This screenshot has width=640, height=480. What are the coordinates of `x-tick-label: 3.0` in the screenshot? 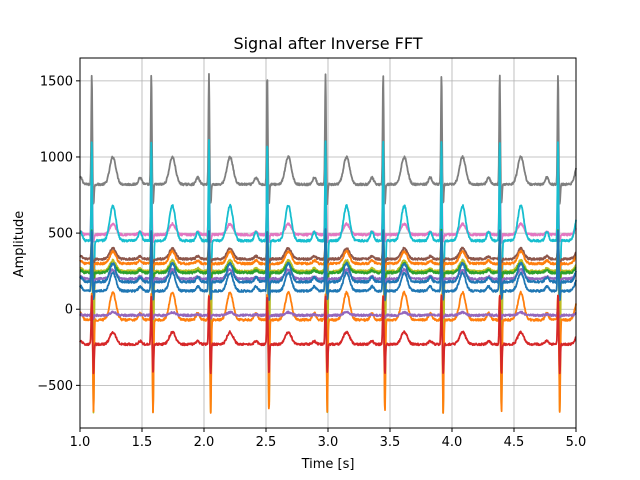 It's located at (328, 442).